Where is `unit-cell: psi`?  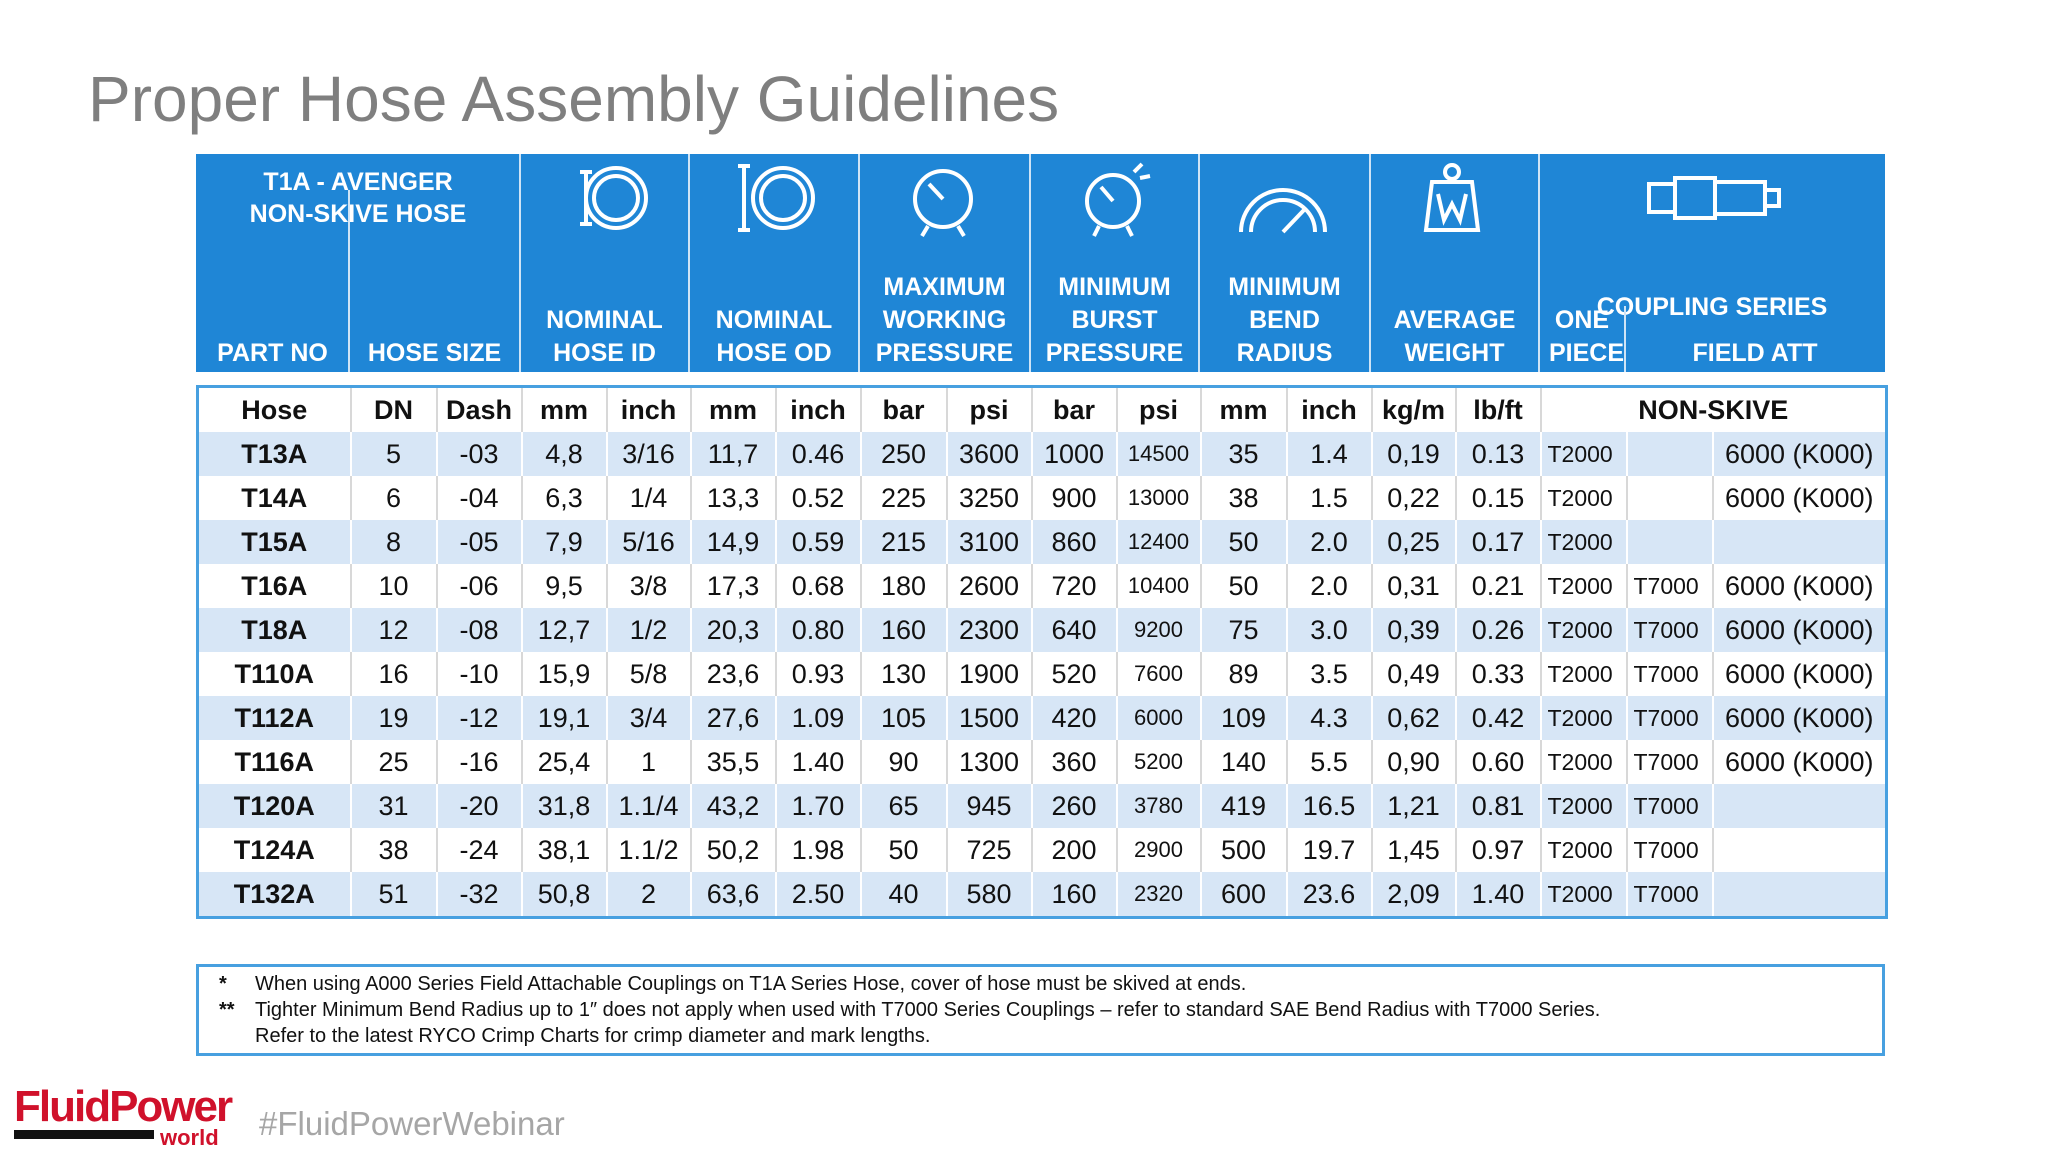 unit-cell: psi is located at coordinates (1158, 409).